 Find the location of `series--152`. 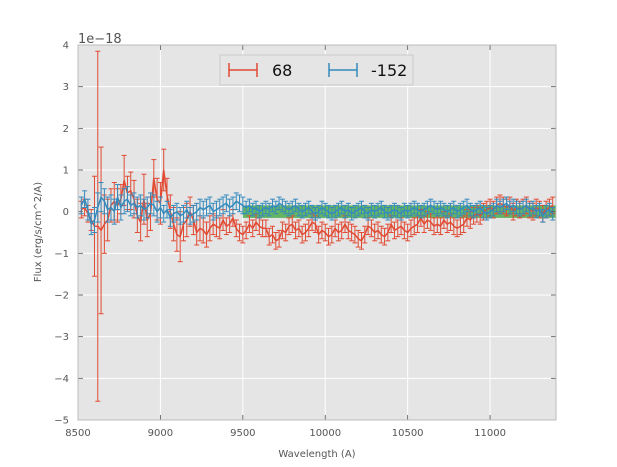

series--152 is located at coordinates (317, 209).